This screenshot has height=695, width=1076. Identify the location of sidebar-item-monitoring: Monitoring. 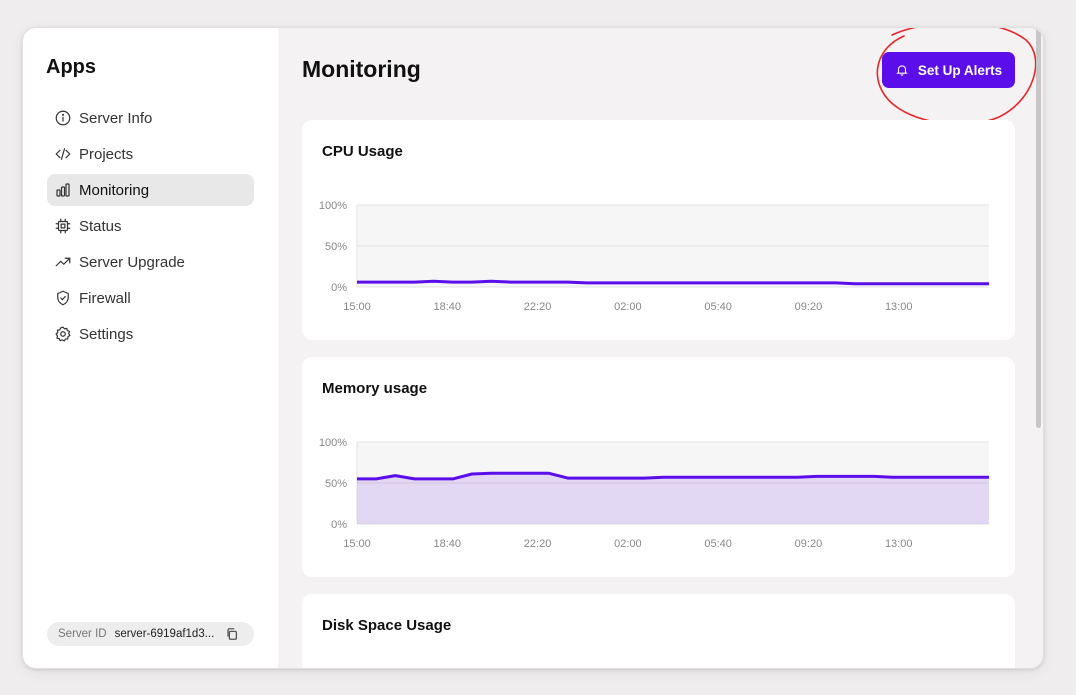
(150, 190).